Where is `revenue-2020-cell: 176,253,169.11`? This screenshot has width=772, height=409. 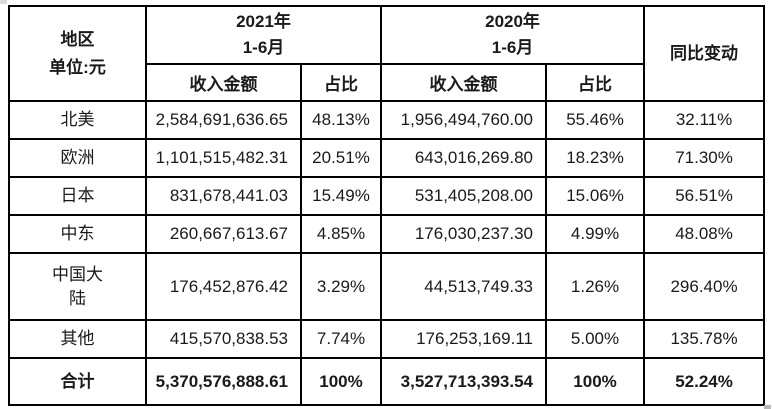
revenue-2020-cell: 176,253,169.11 is located at coordinates (464, 339).